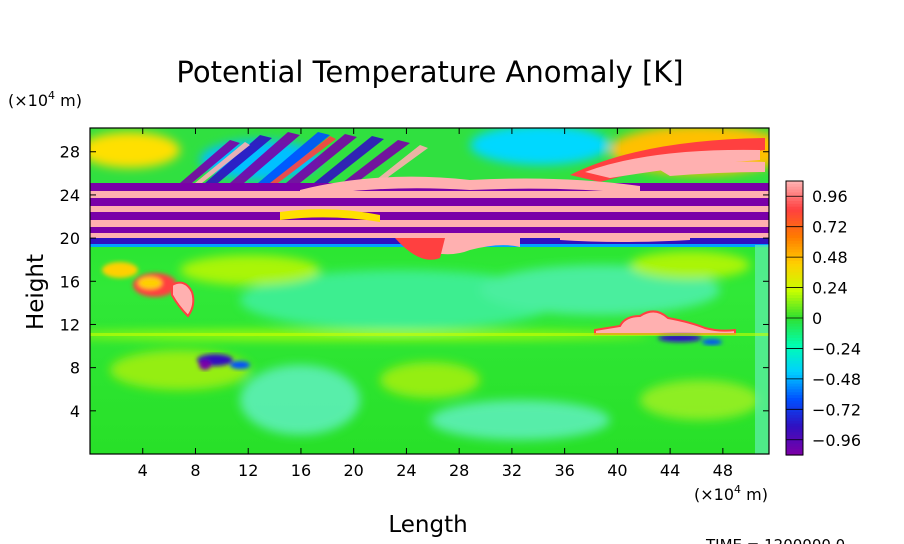 Image resolution: width=904 pixels, height=544 pixels. Describe the element at coordinates (354, 470) in the screenshot. I see `x-tick-label: 20` at that location.